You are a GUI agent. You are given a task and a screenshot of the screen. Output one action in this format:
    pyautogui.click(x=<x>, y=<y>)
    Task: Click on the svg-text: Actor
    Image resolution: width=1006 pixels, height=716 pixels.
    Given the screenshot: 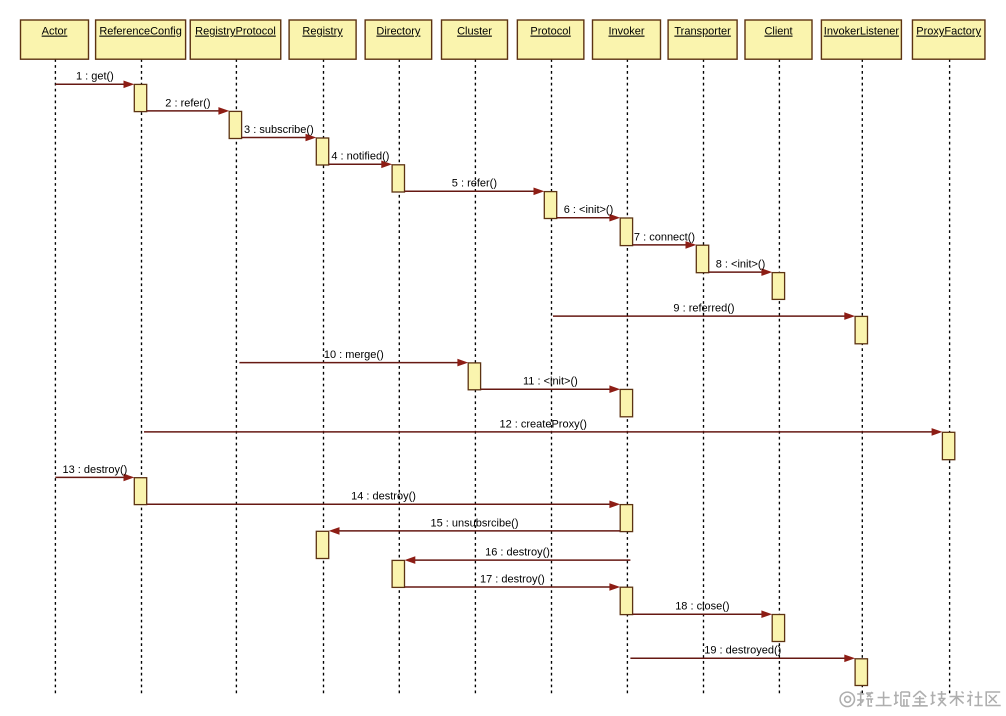 What is the action you would take?
    pyautogui.click(x=55, y=32)
    